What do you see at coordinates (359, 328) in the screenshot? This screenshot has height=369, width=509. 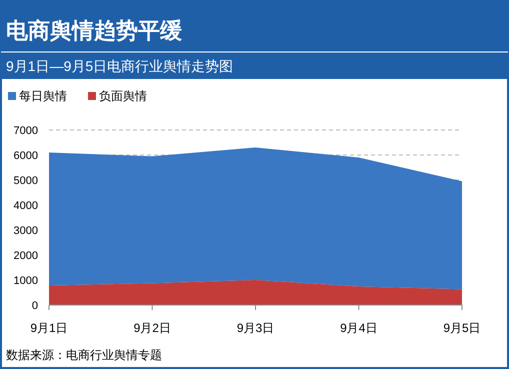 I see `xtick: 9月4日` at bounding box center [359, 328].